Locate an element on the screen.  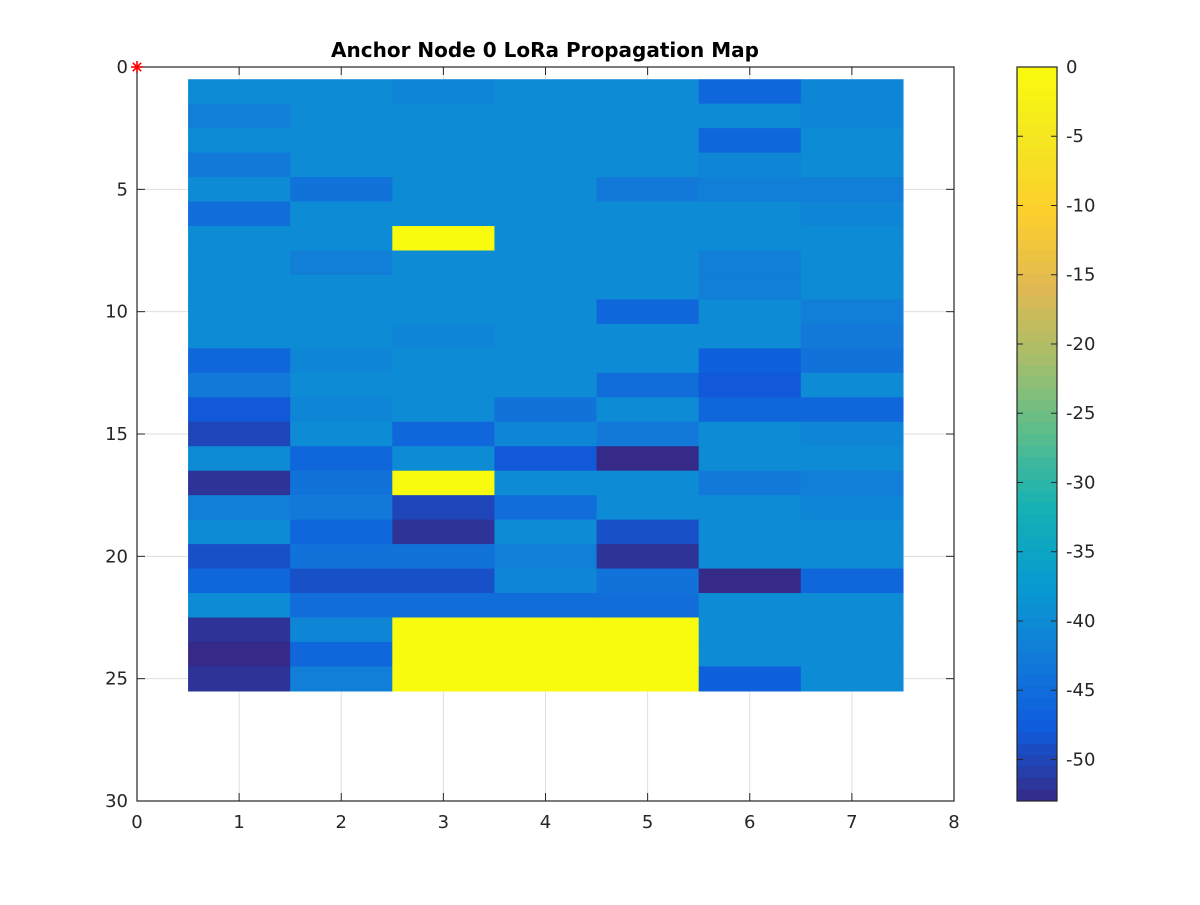
x-tick-label: 0 is located at coordinates (136, 822).